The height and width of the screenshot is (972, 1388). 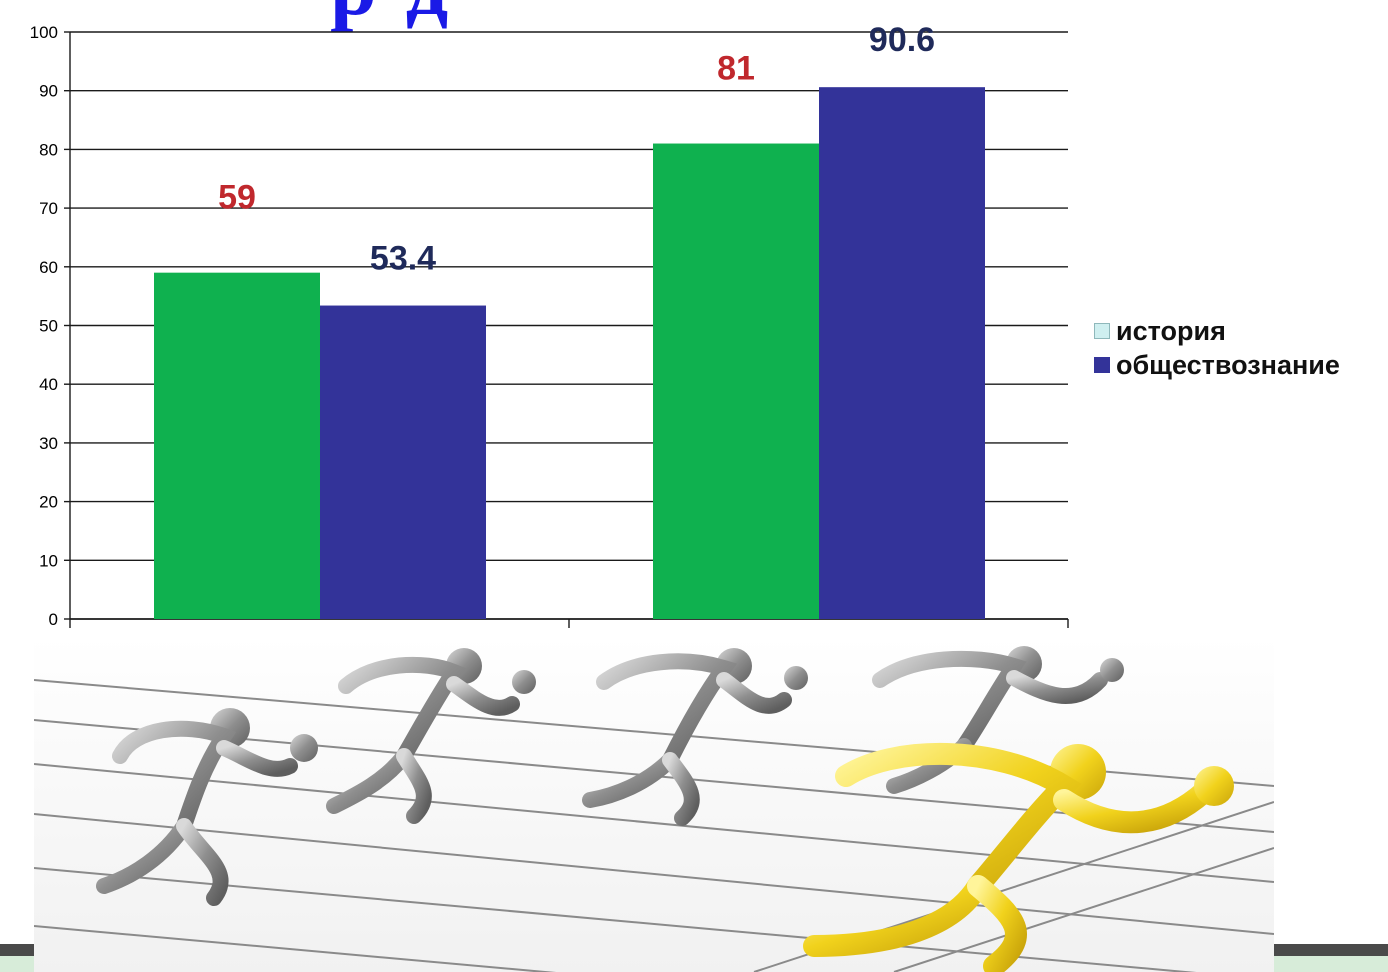 I want to click on y-tick-label: 30, so click(x=48, y=443).